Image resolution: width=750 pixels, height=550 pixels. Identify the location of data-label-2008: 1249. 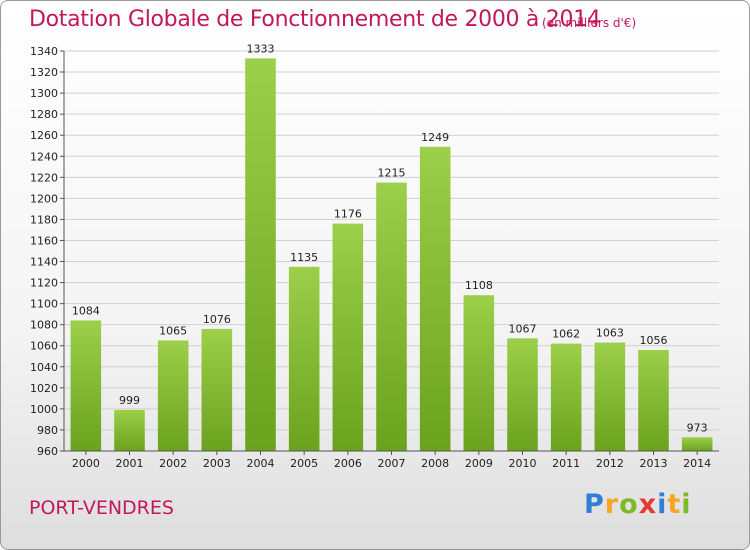
(435, 137).